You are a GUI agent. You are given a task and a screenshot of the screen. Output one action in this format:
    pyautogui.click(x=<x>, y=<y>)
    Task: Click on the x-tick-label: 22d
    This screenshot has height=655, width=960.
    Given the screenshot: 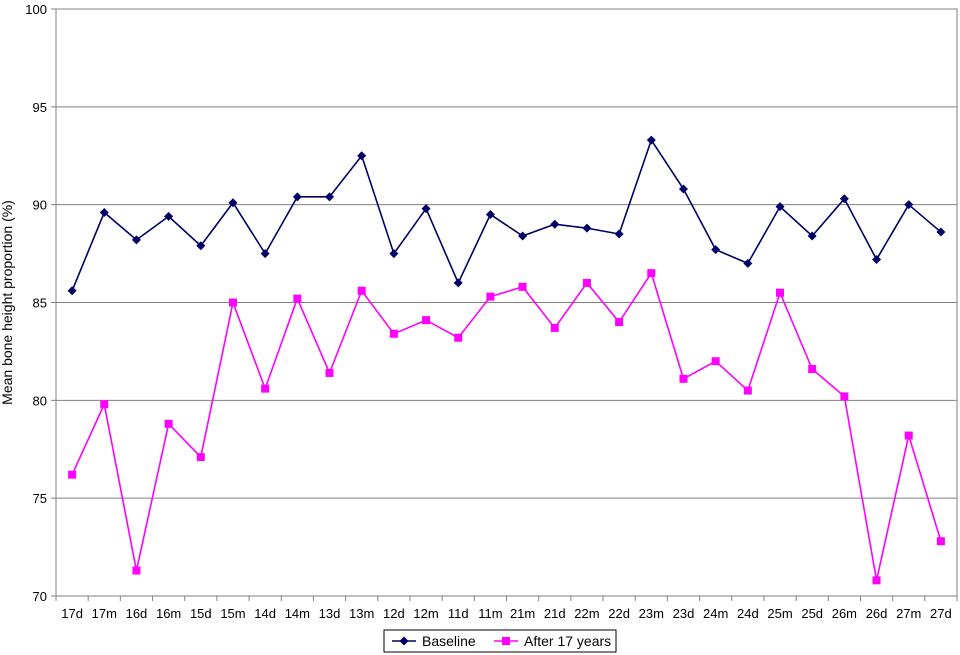 What is the action you would take?
    pyautogui.click(x=619, y=613)
    